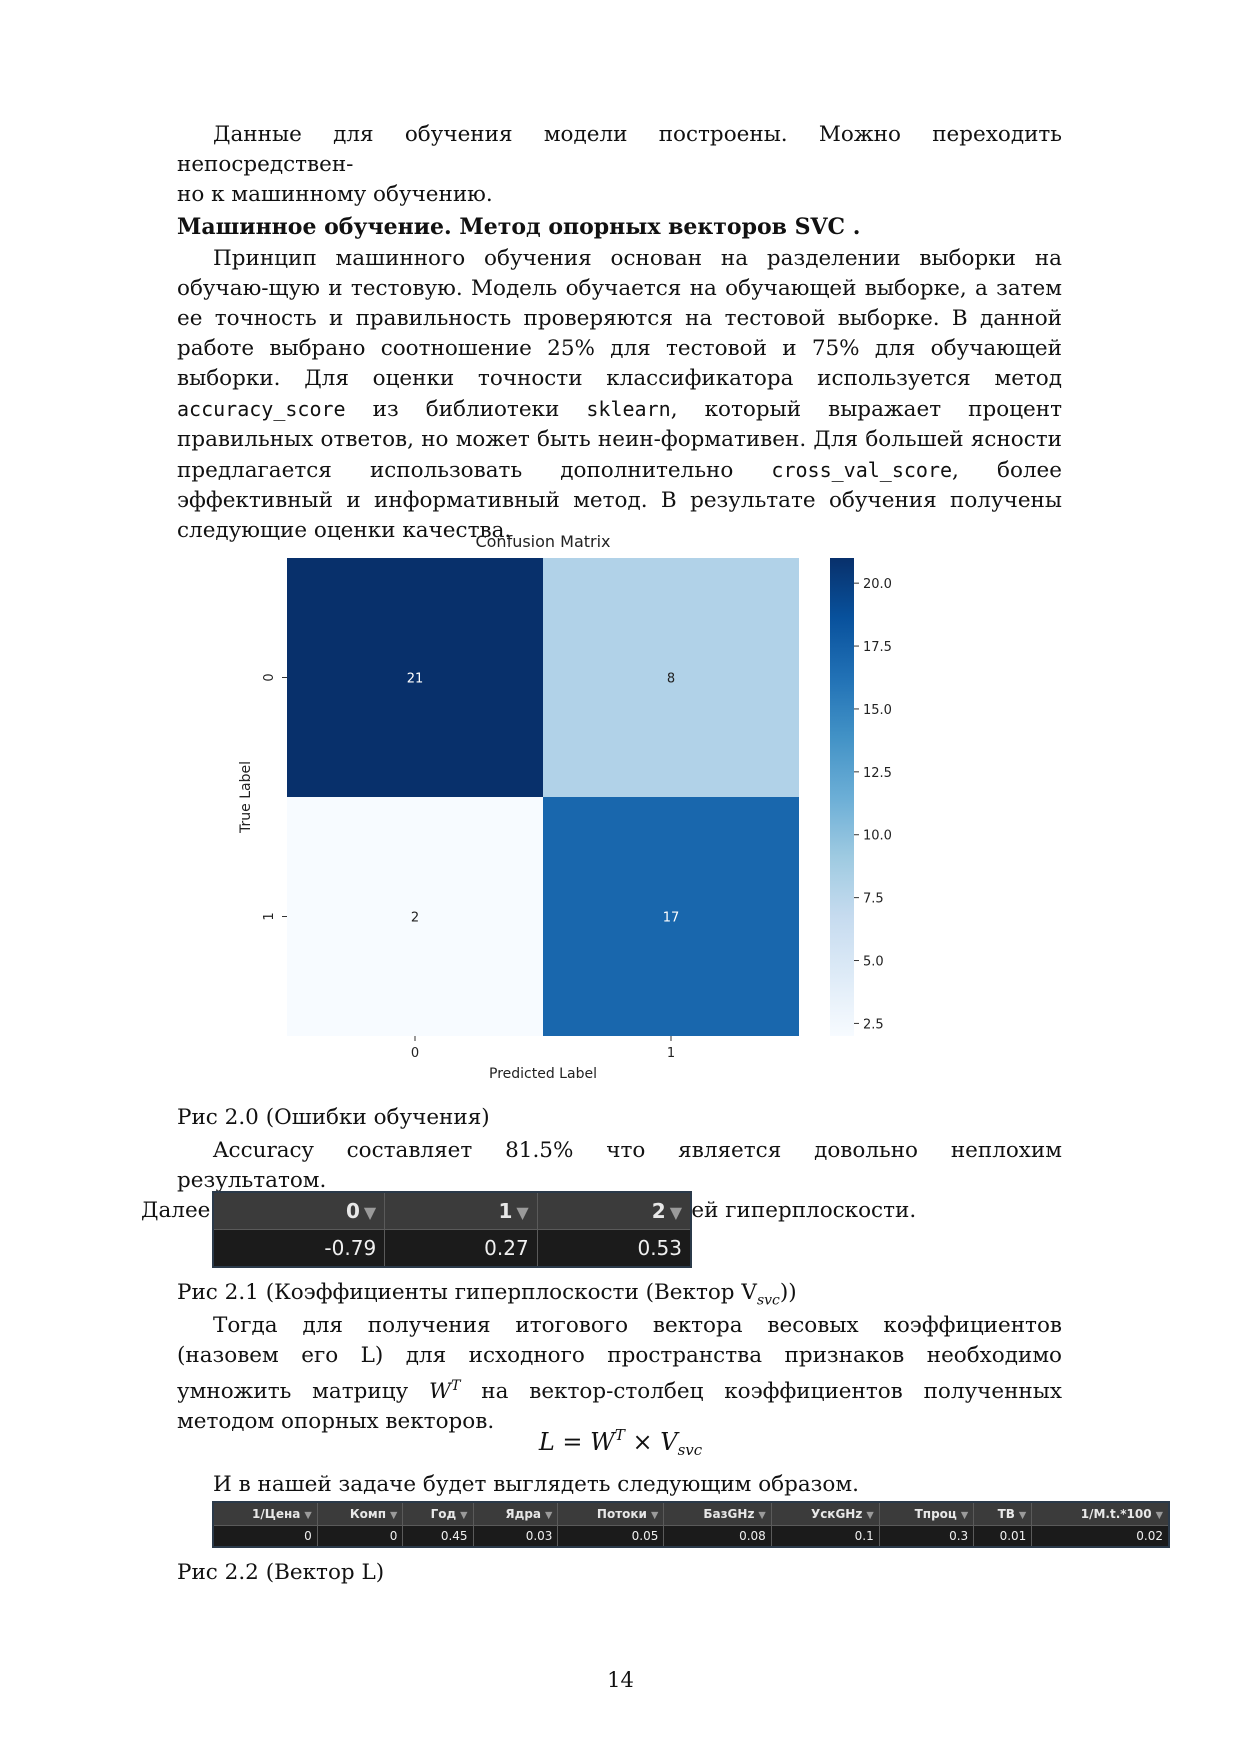 This screenshot has height=1754, width=1241. Describe the element at coordinates (269, 677) in the screenshot. I see `y-tick-label: 0` at that location.